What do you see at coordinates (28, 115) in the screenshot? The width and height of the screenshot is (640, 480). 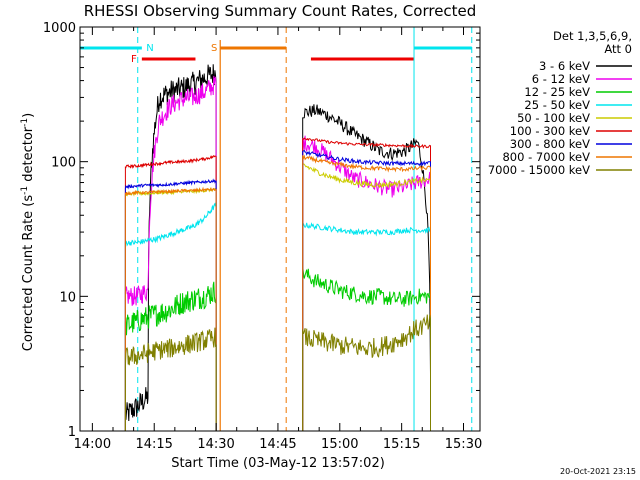 I see `y-label-end: )` at bounding box center [28, 115].